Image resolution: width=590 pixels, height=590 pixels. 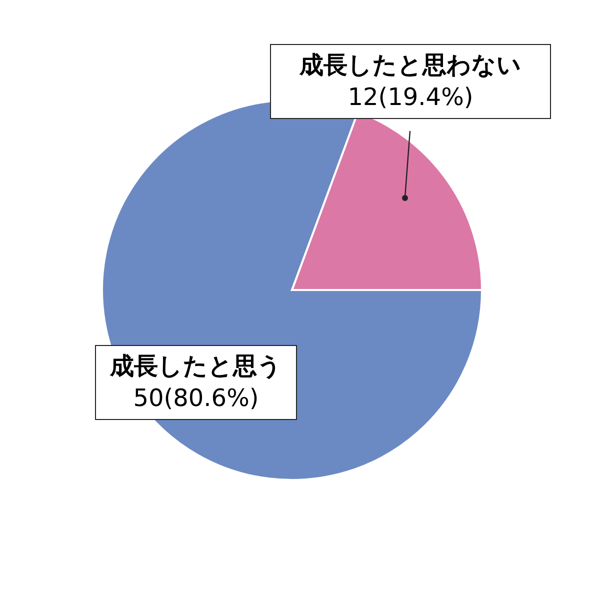 What do you see at coordinates (410, 98) in the screenshot?
I see `data-label: 12(19.4%)` at bounding box center [410, 98].